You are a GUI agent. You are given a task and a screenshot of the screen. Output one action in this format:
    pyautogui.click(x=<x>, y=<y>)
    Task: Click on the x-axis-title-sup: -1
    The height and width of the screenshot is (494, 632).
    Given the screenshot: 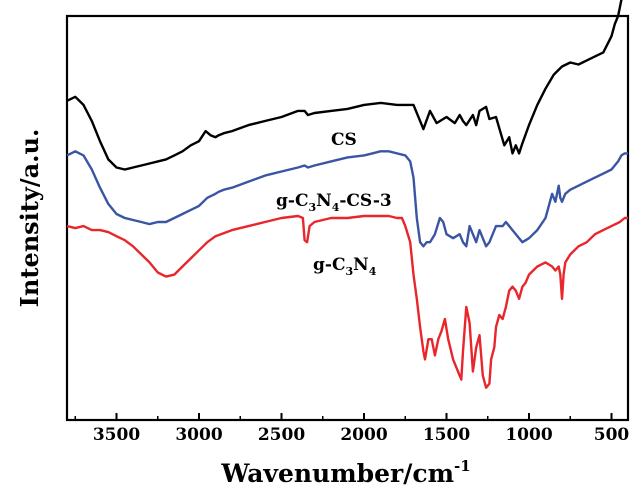 What is the action you would take?
    pyautogui.click(x=462, y=466)
    